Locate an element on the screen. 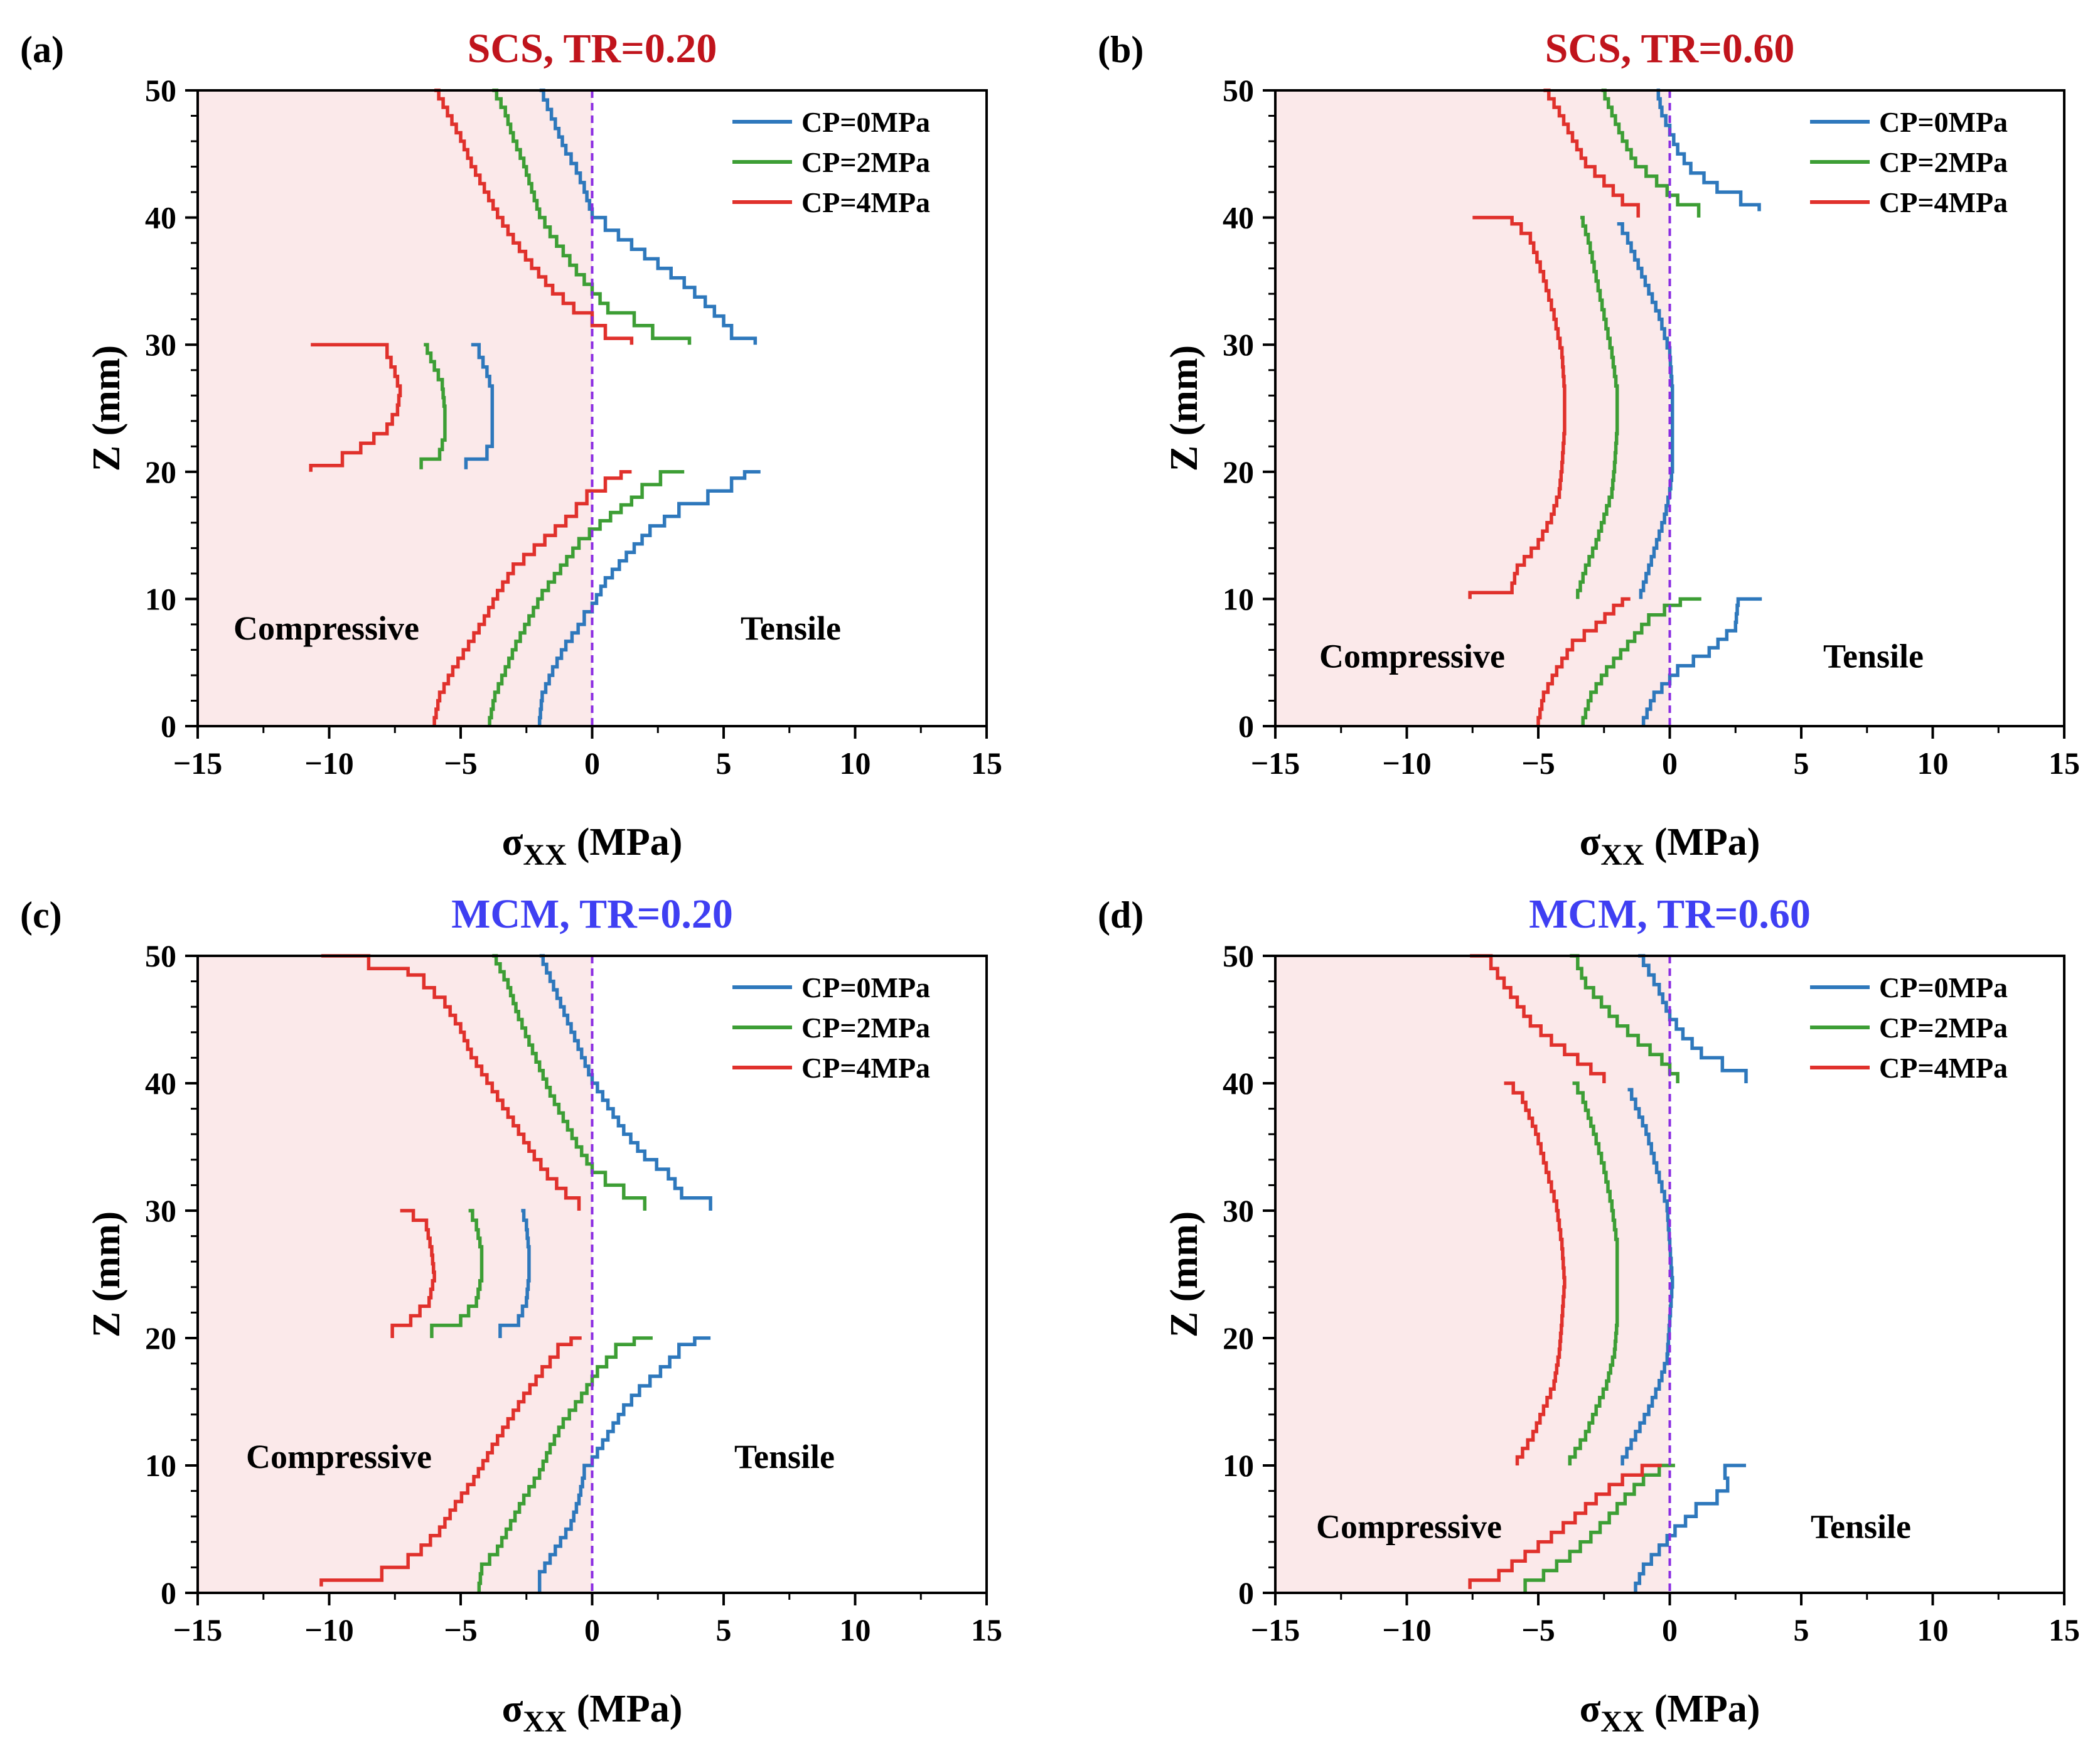  chart-title: MCM, TR=0.20 is located at coordinates (592, 914).